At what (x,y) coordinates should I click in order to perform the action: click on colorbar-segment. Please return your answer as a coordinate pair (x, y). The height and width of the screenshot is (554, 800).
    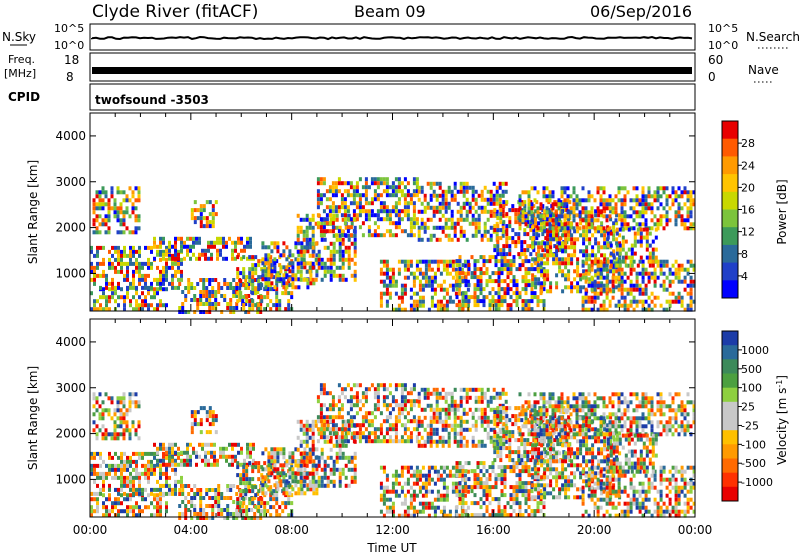
    Looking at the image, I should click on (730, 147).